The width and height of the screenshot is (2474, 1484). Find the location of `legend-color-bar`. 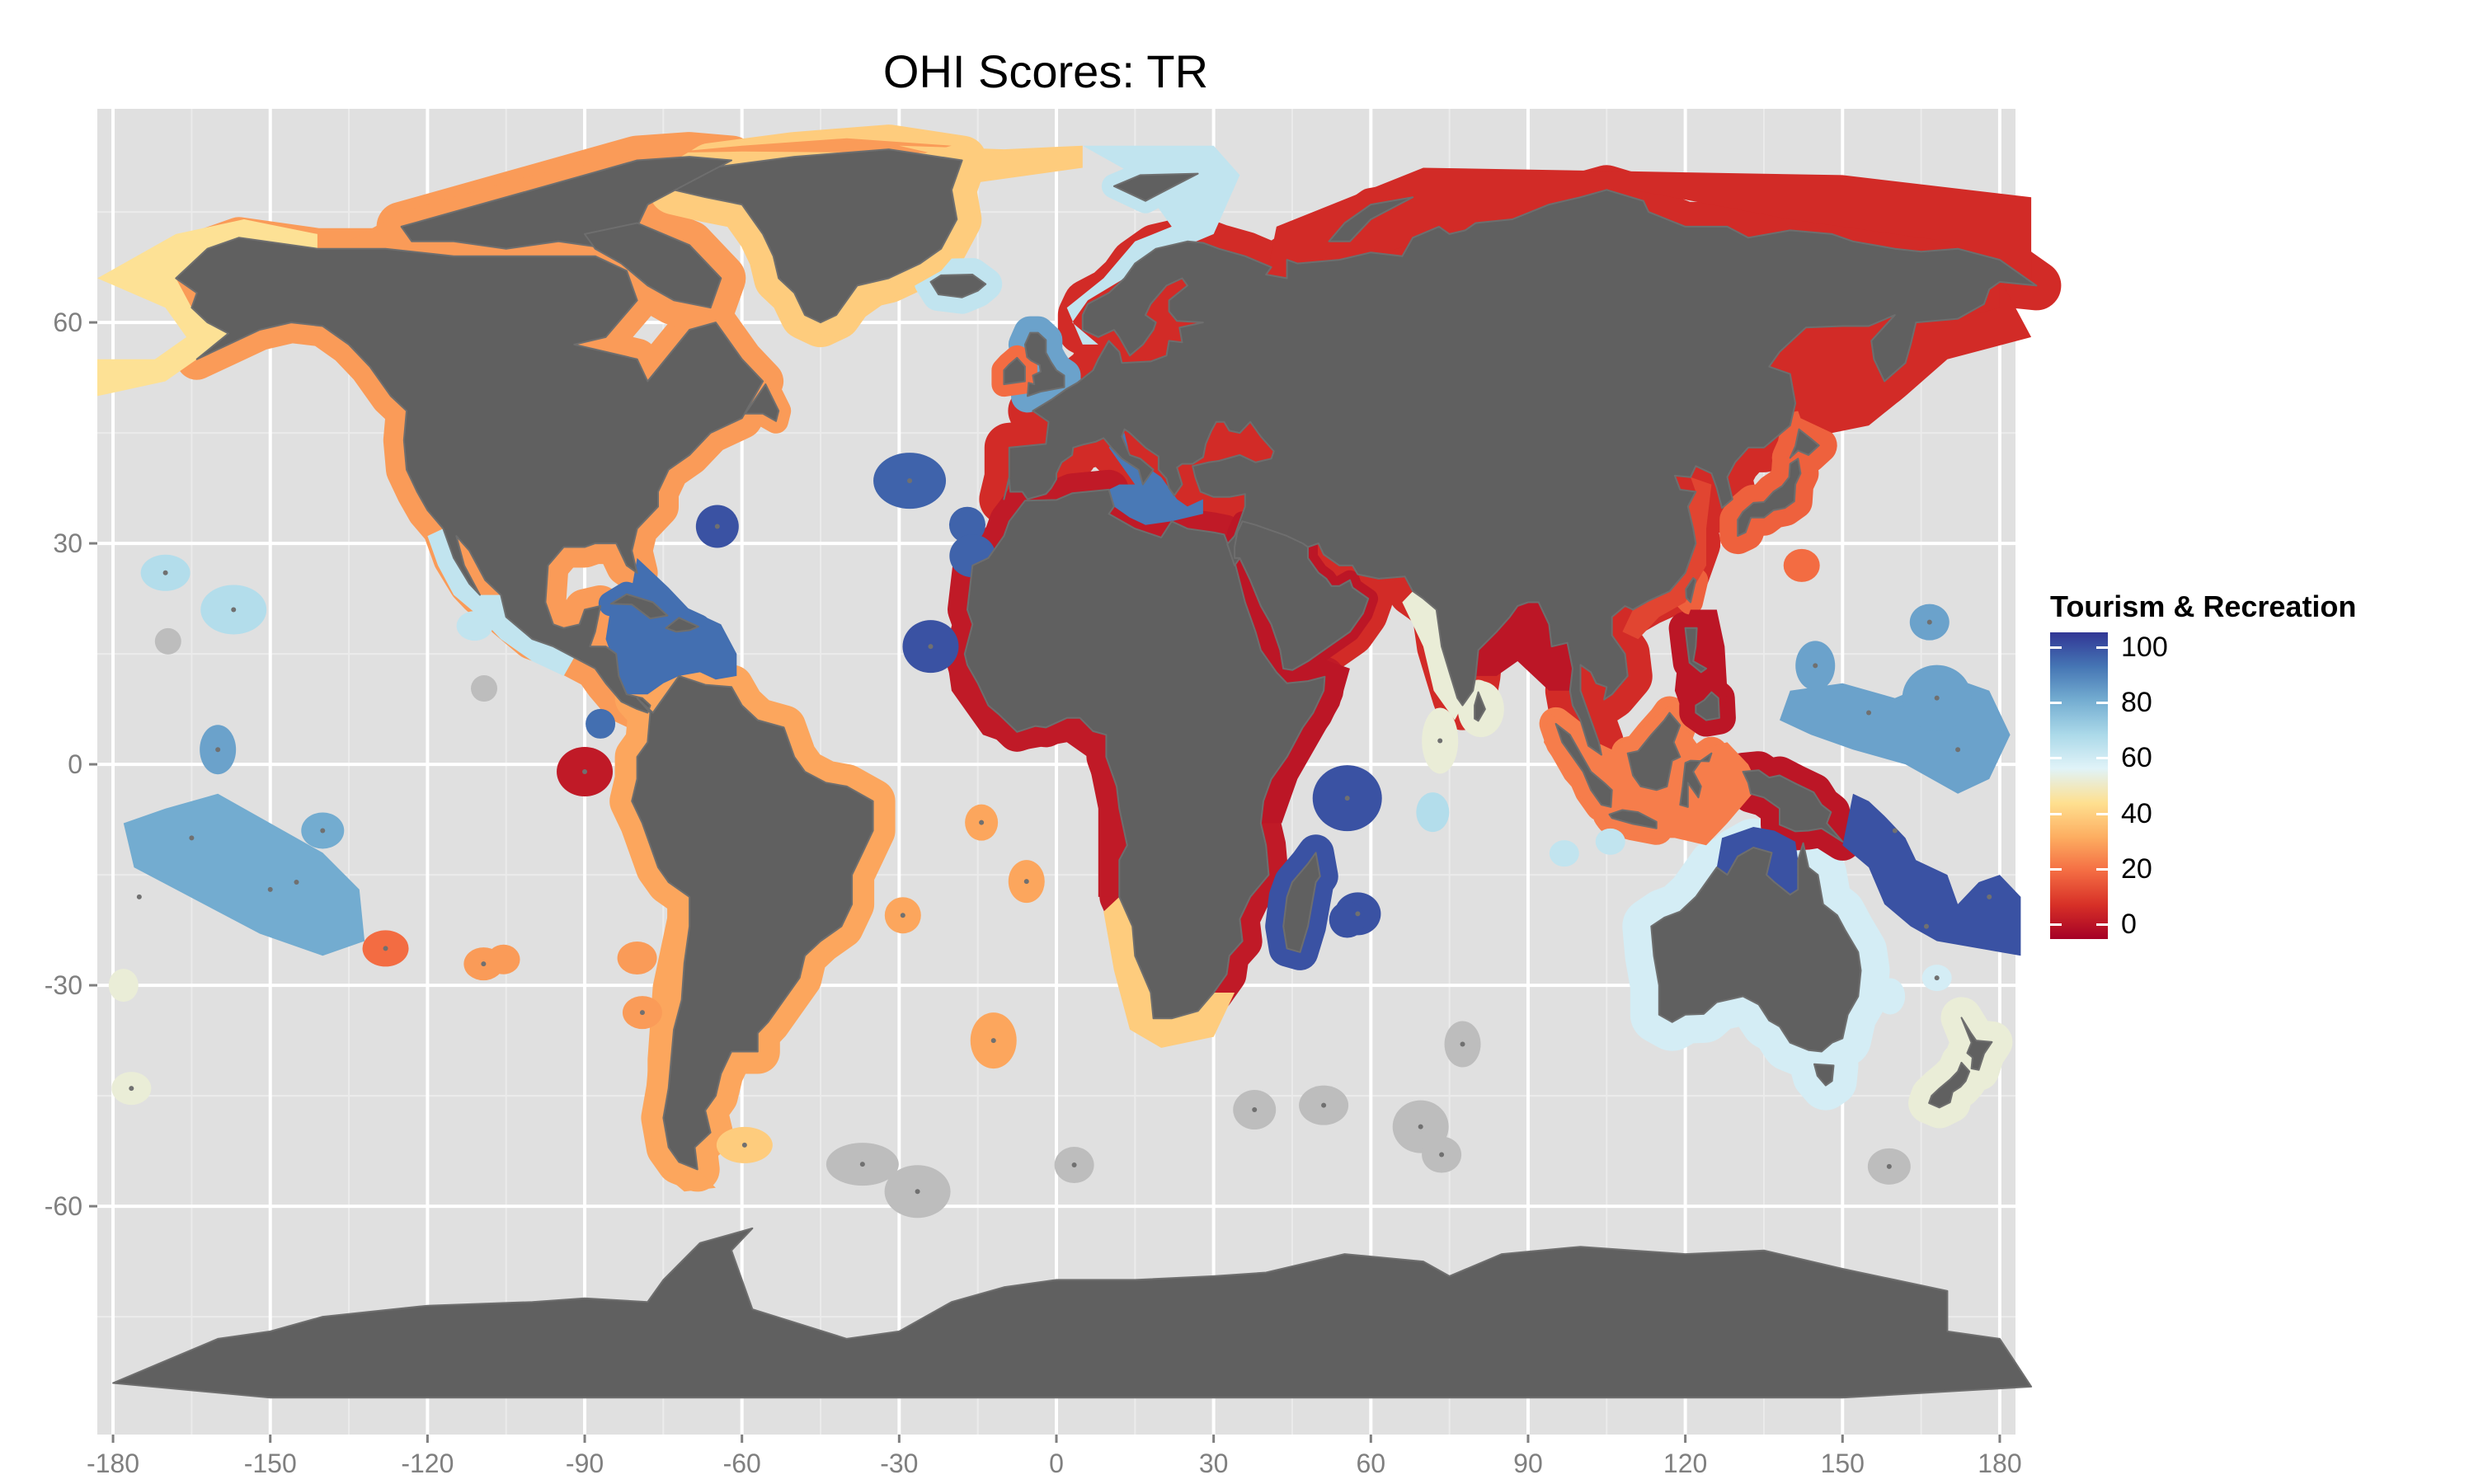

legend-color-bar is located at coordinates (2079, 785).